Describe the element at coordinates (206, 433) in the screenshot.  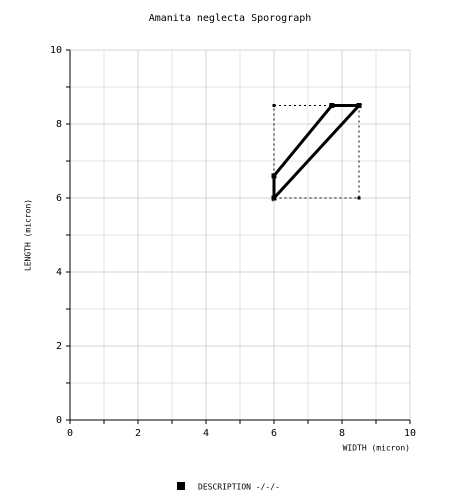
I see `x-tick-label: 4` at that location.